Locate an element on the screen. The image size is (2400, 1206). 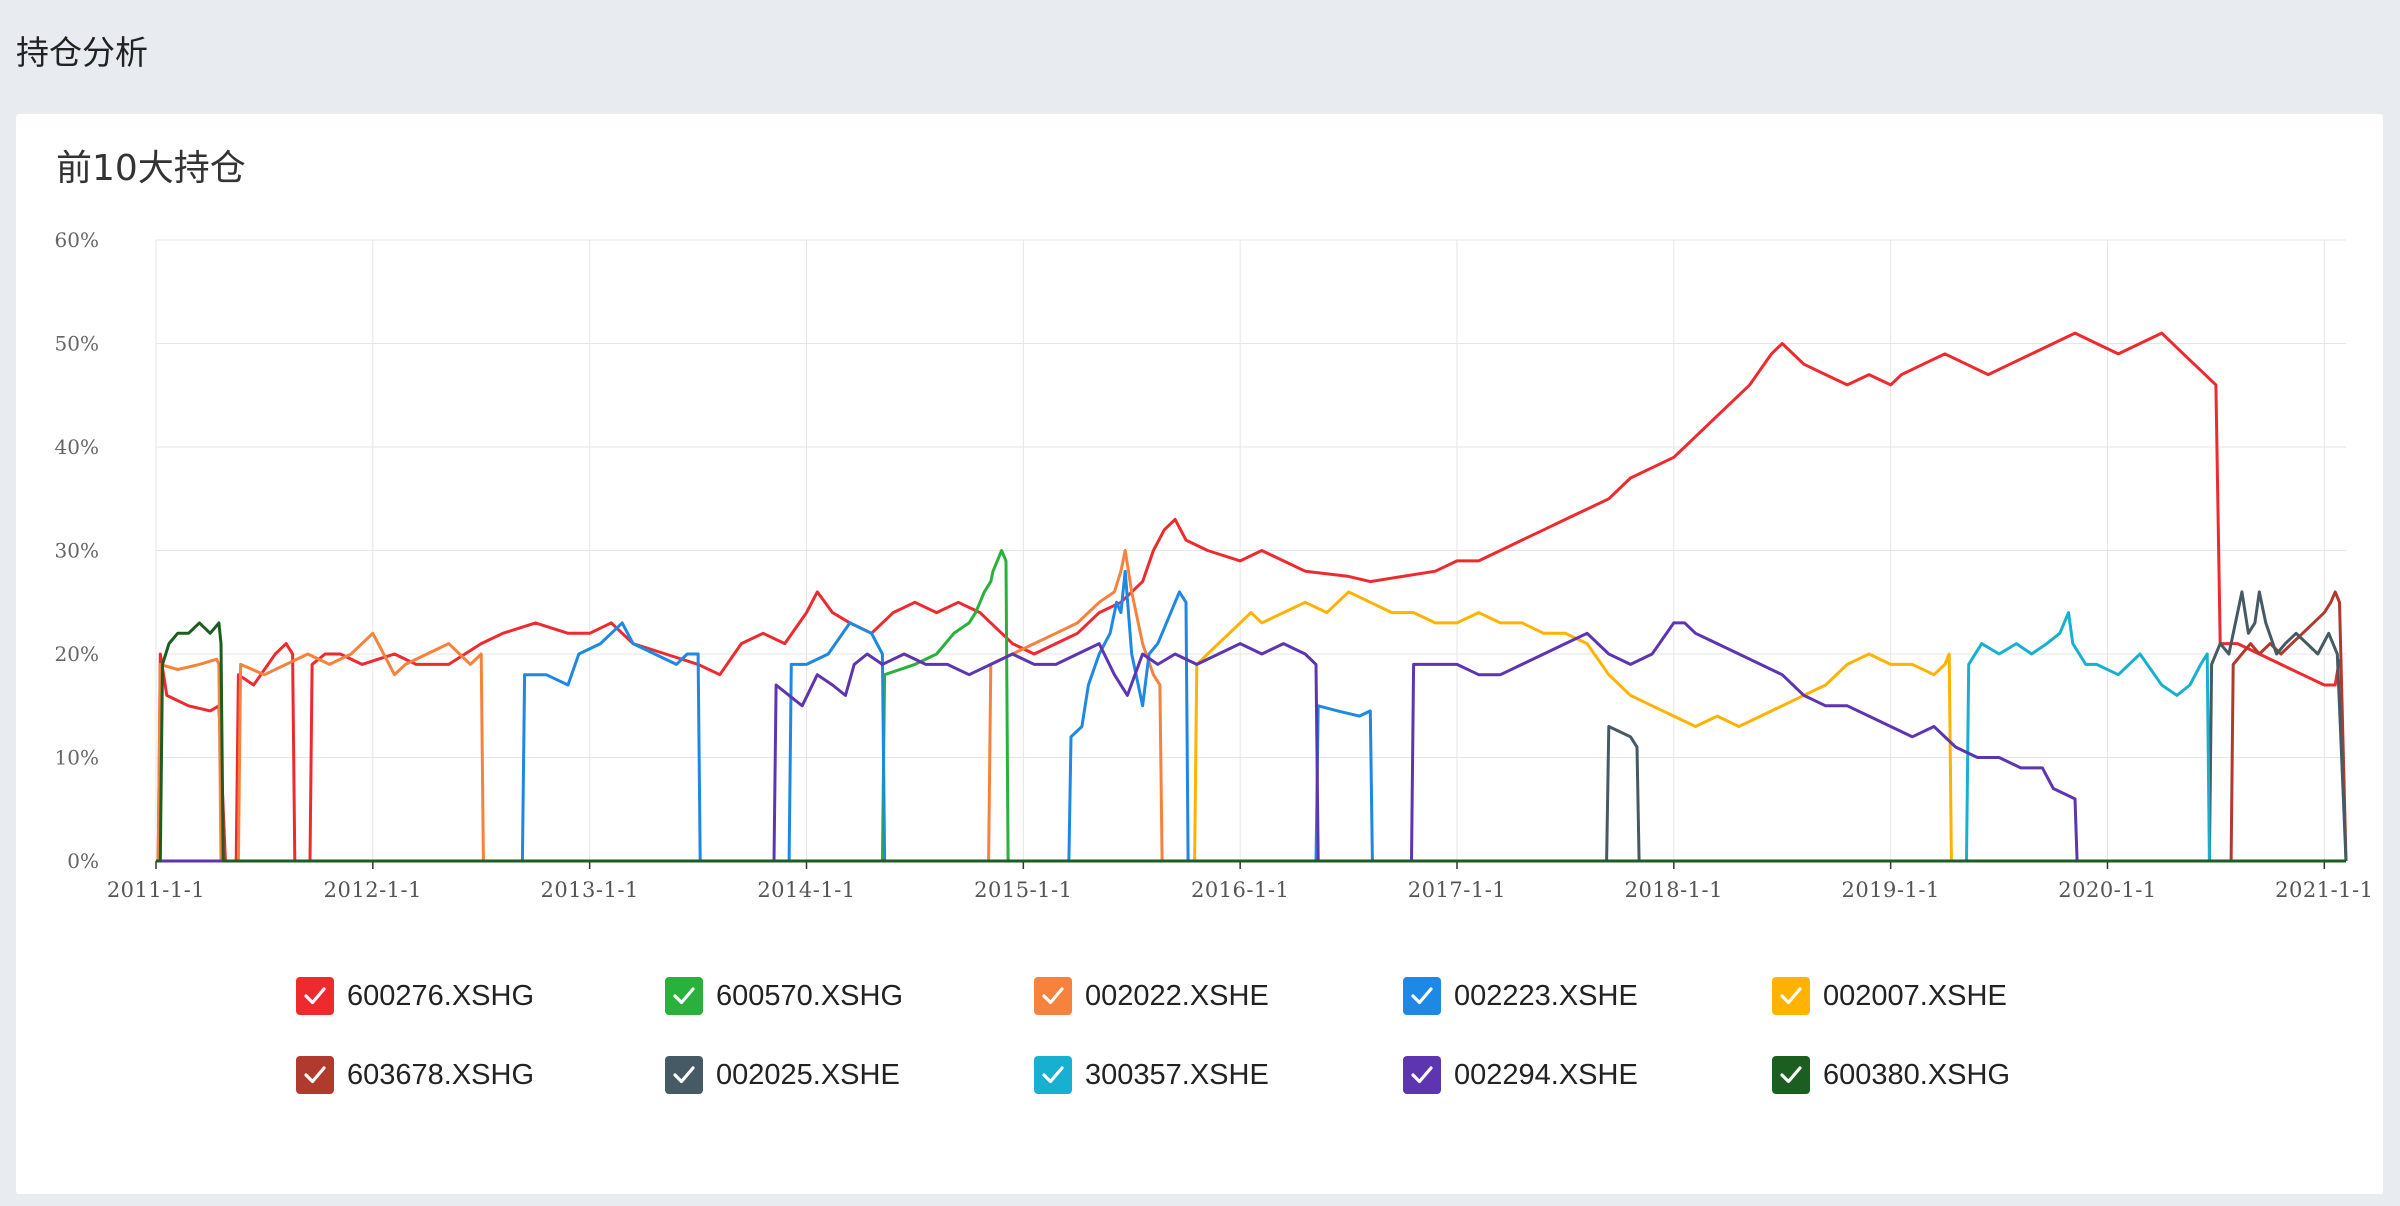
x-tick-label: 2016-1-1 is located at coordinates (1240, 890).